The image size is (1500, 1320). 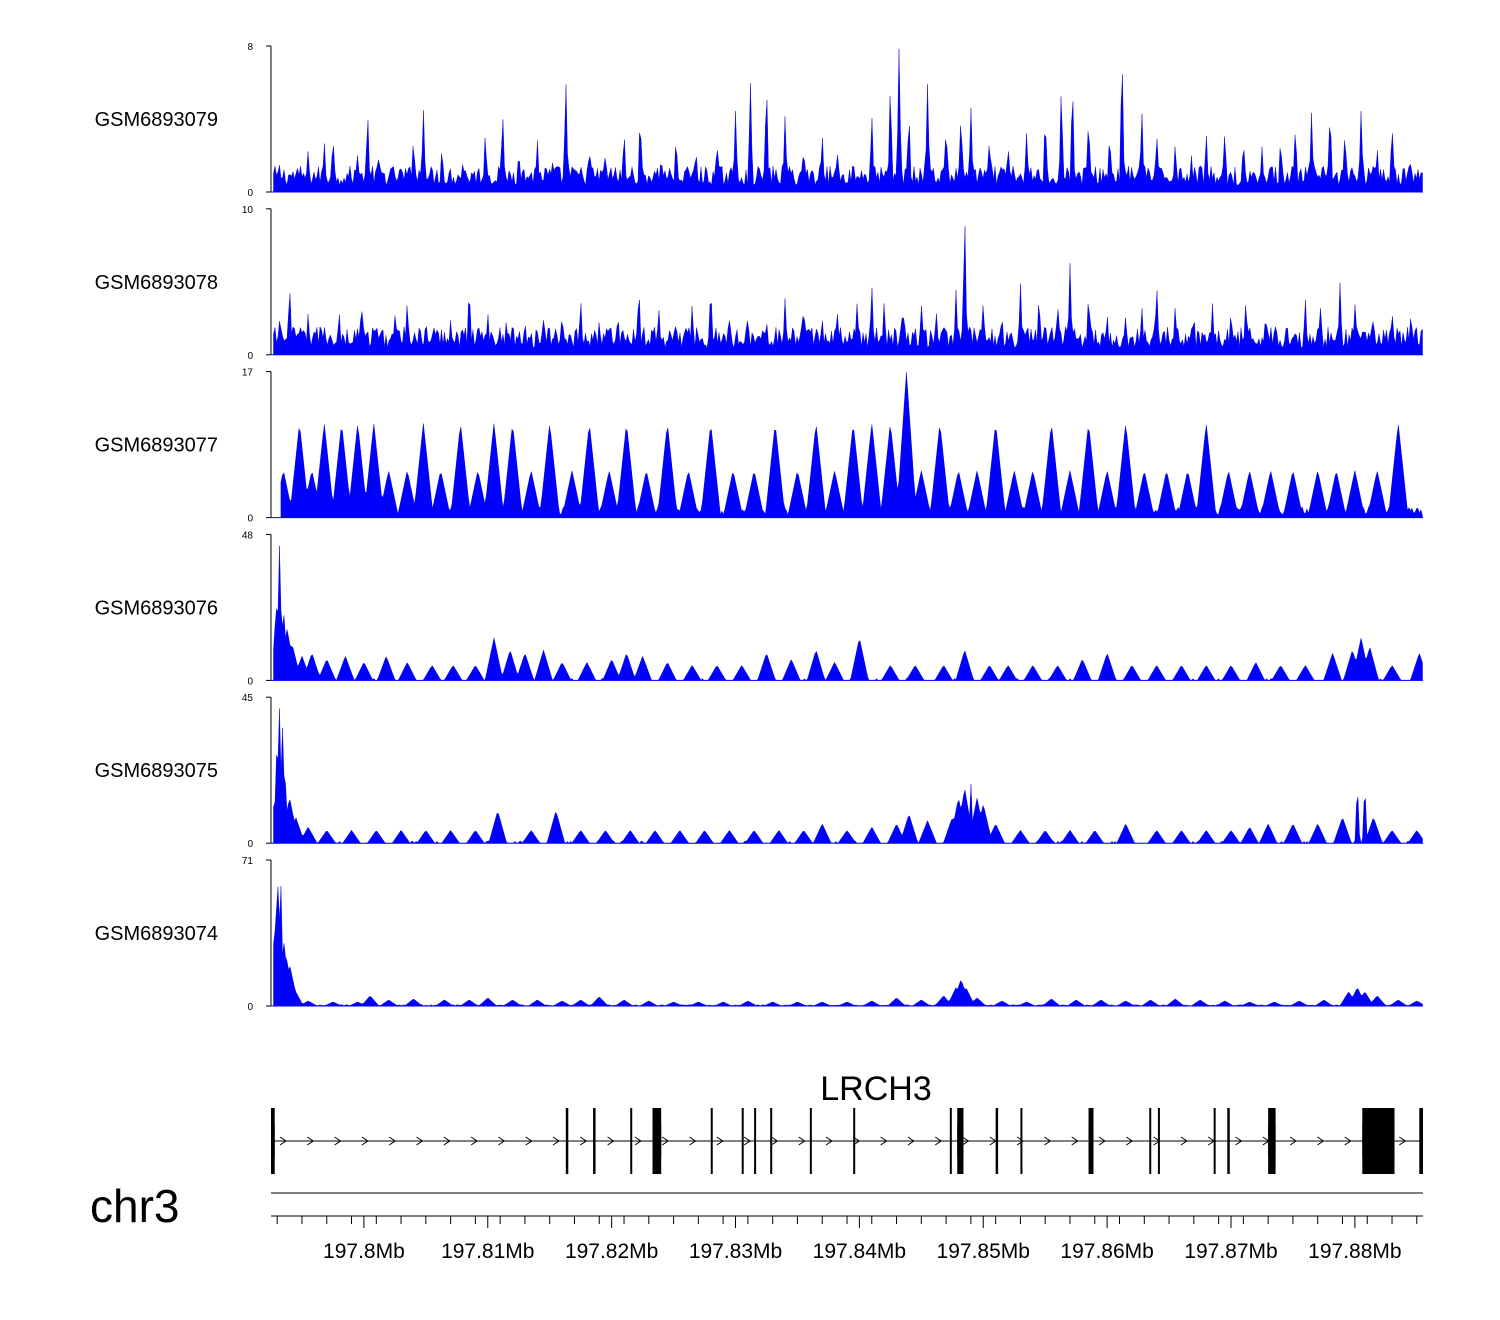 What do you see at coordinates (156, 934) in the screenshot?
I see `track-label: GSM6893074` at bounding box center [156, 934].